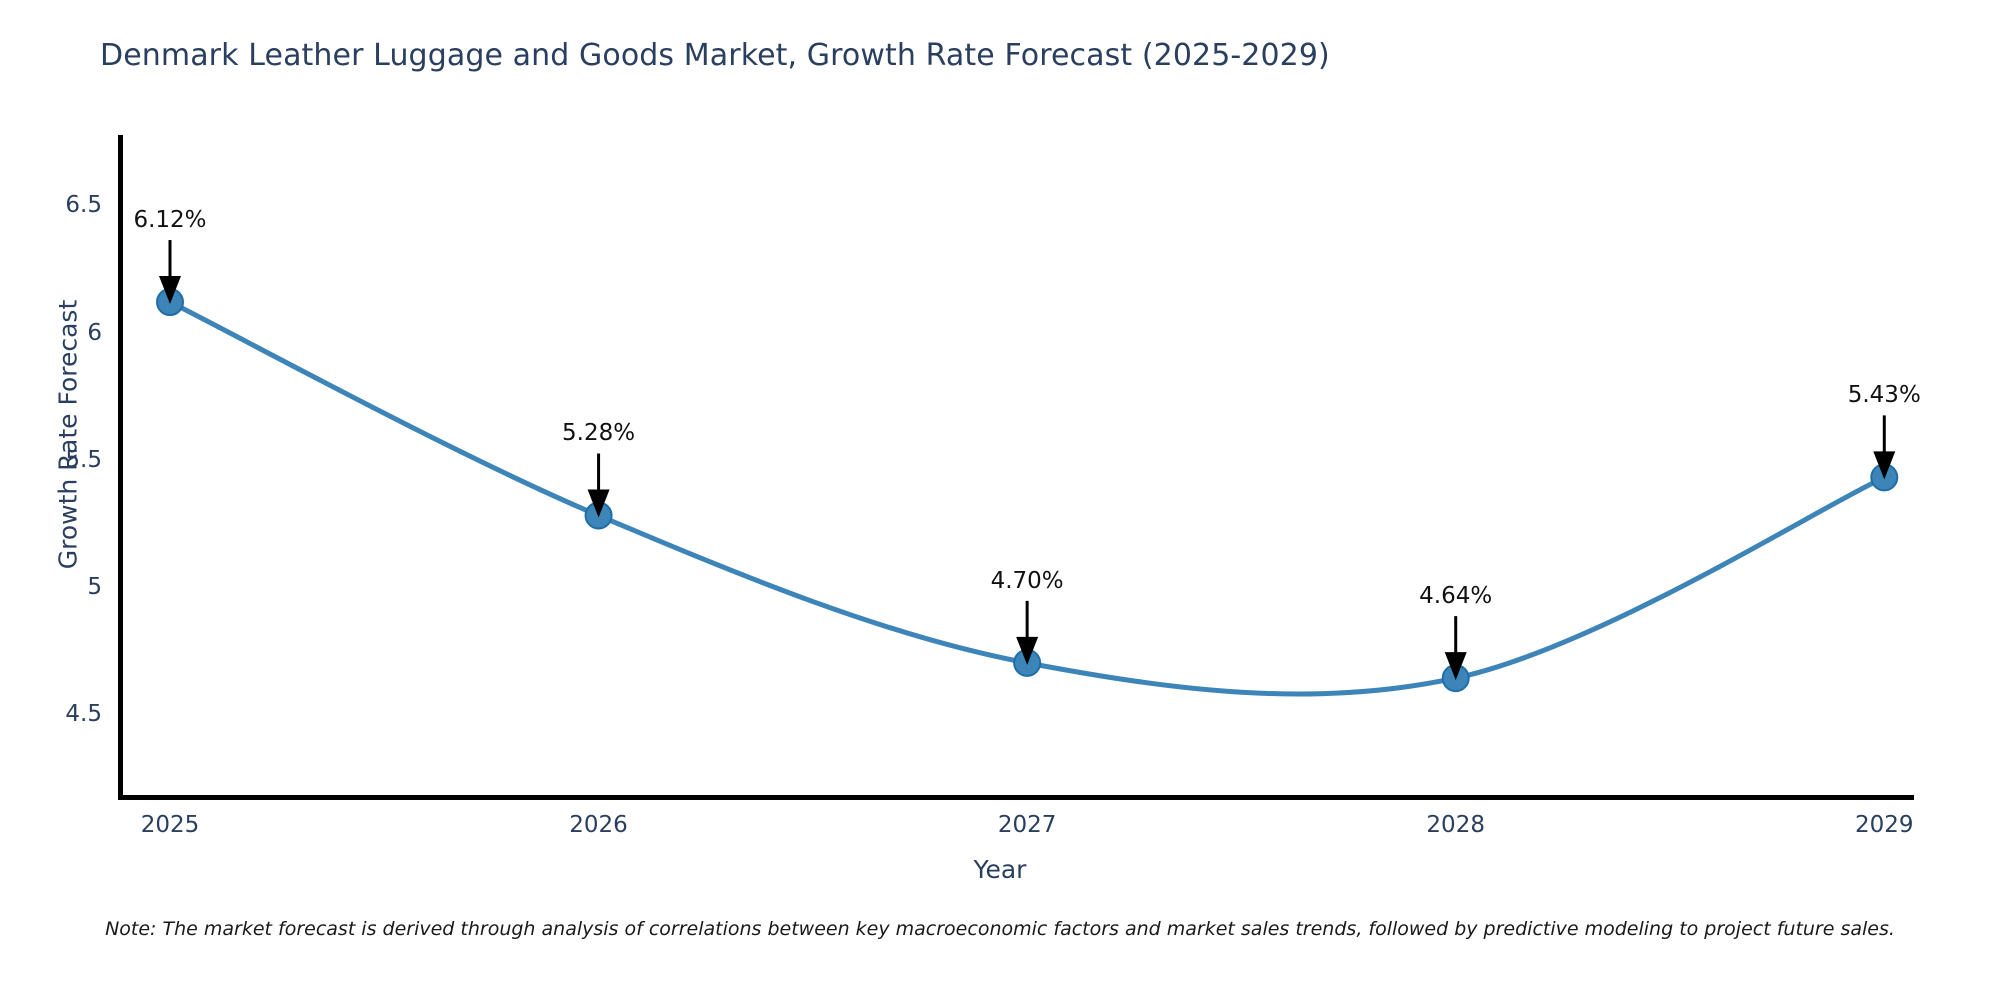  What do you see at coordinates (1884, 825) in the screenshot?
I see `x-tick-label: 2029` at bounding box center [1884, 825].